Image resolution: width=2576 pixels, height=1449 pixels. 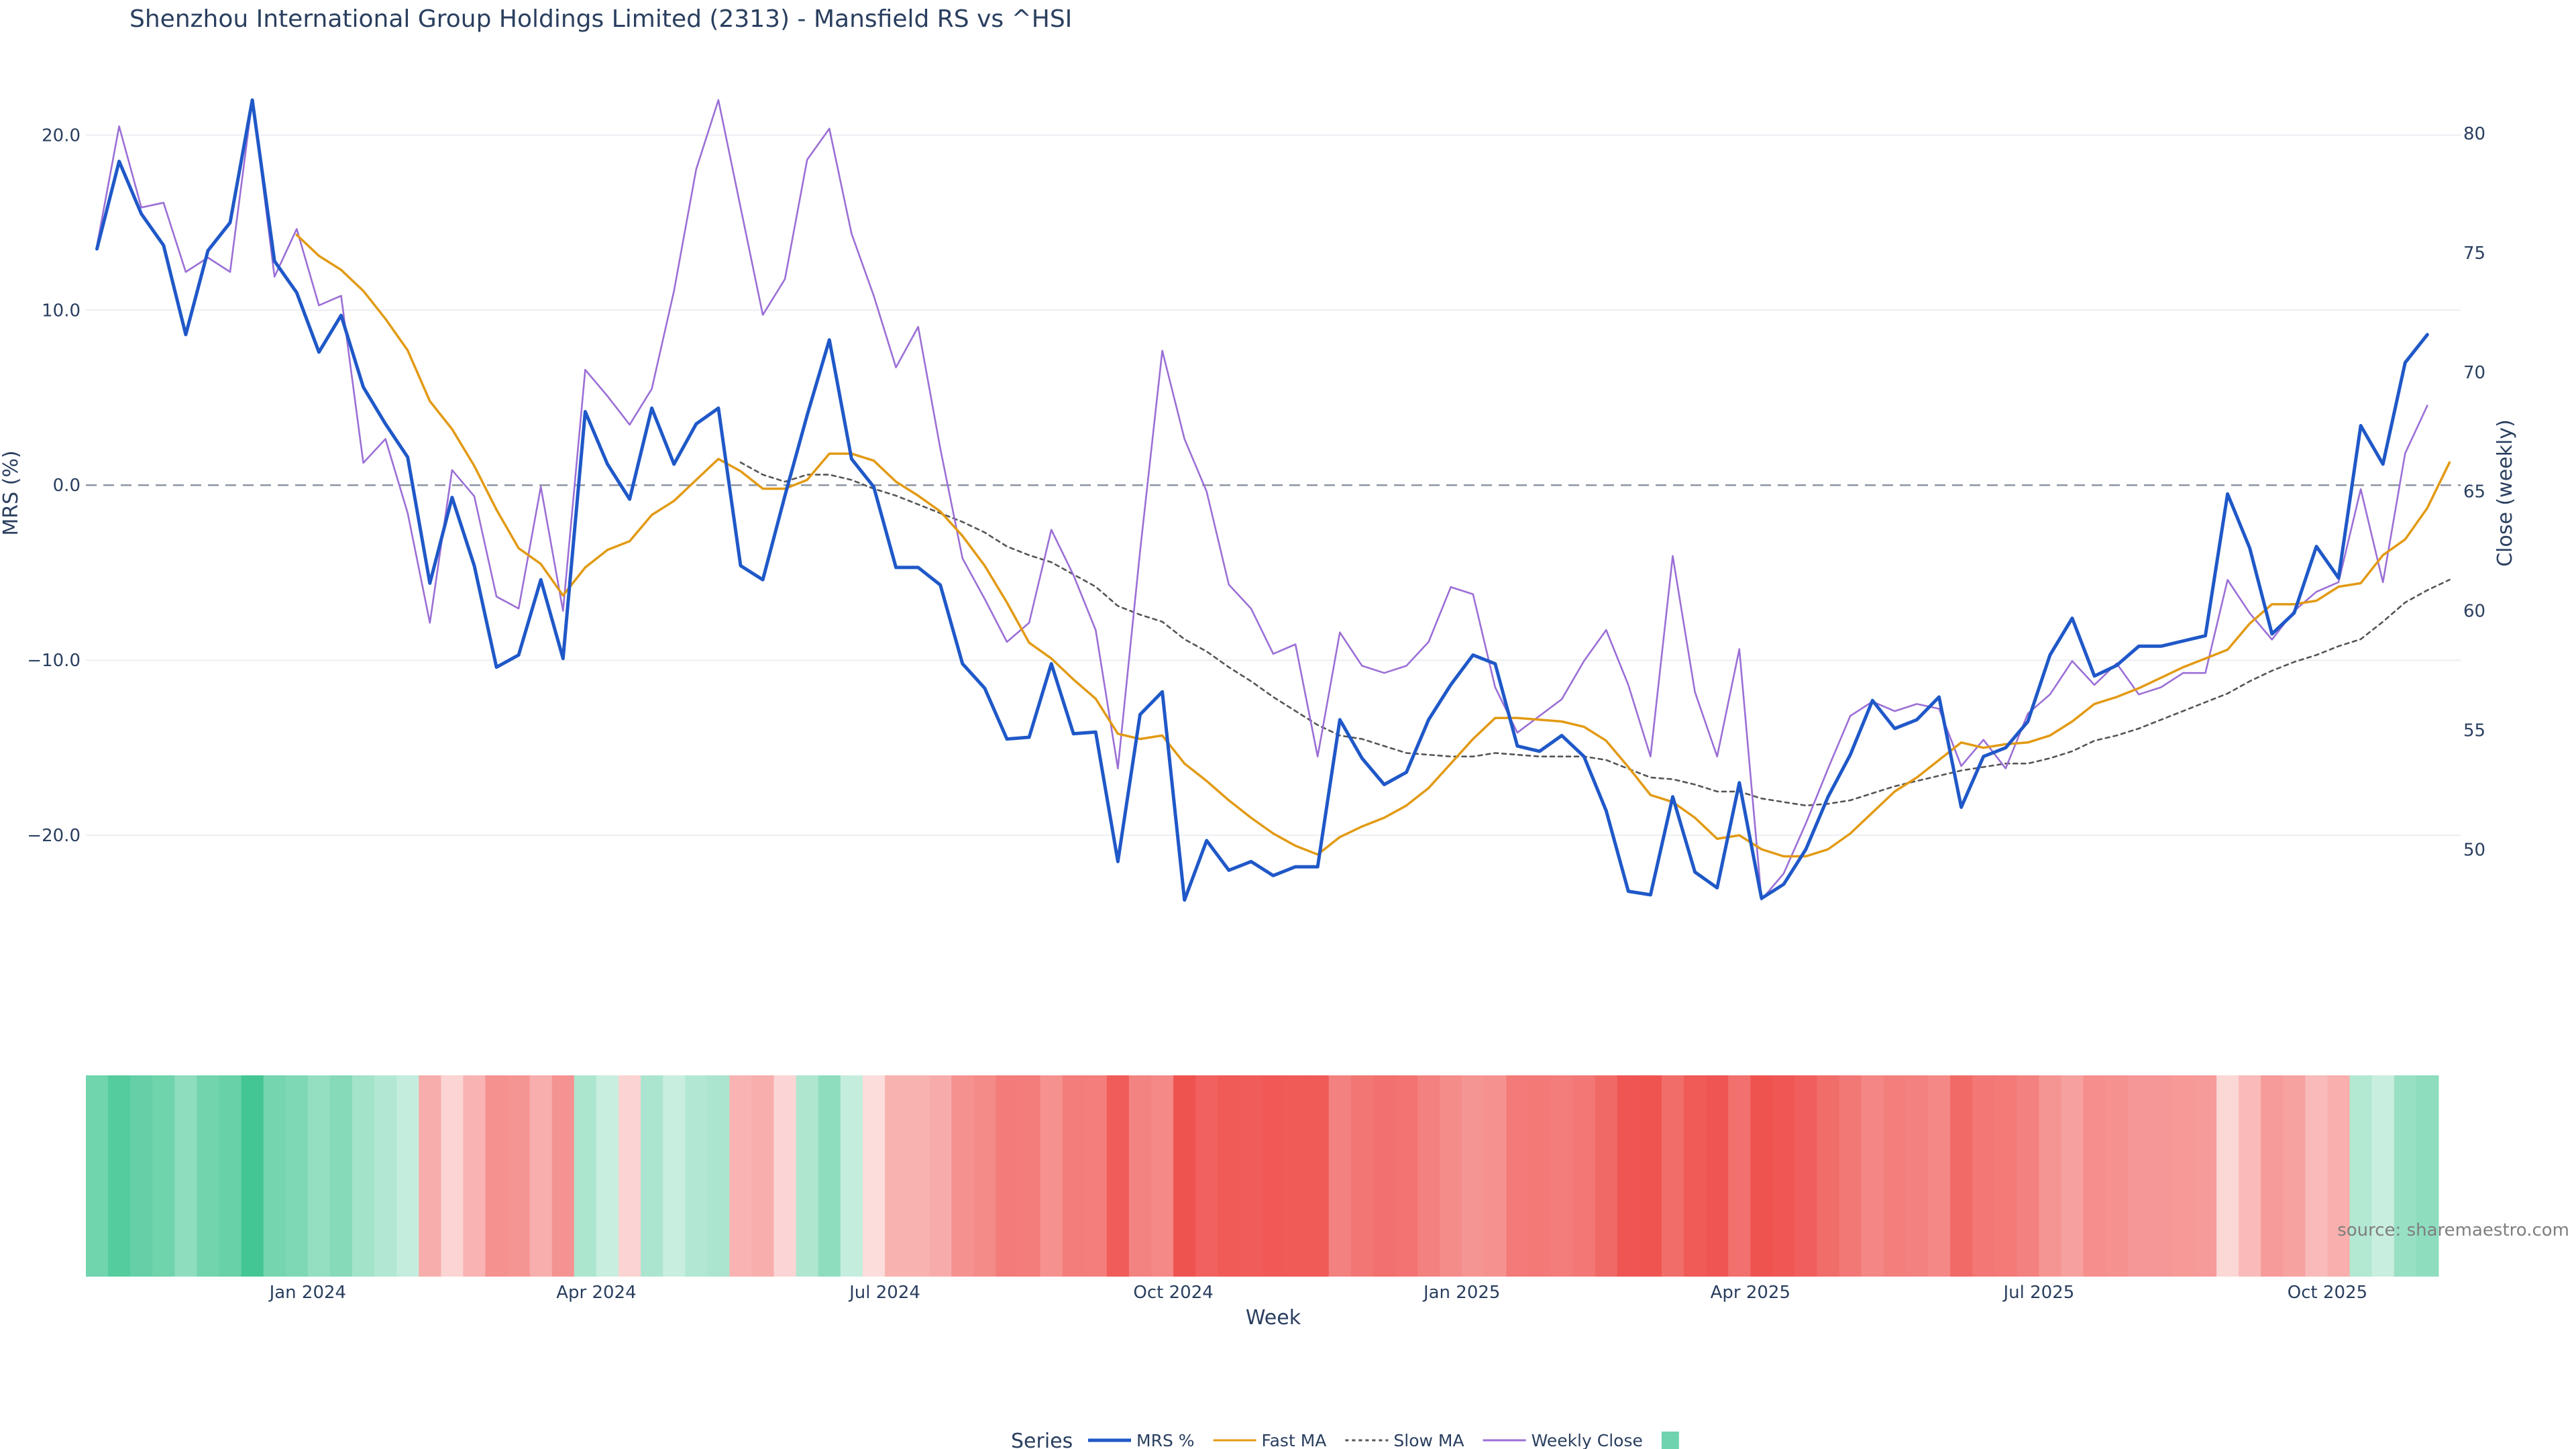 What do you see at coordinates (884, 1293) in the screenshot?
I see `x-tick-label: Jul 2024` at bounding box center [884, 1293].